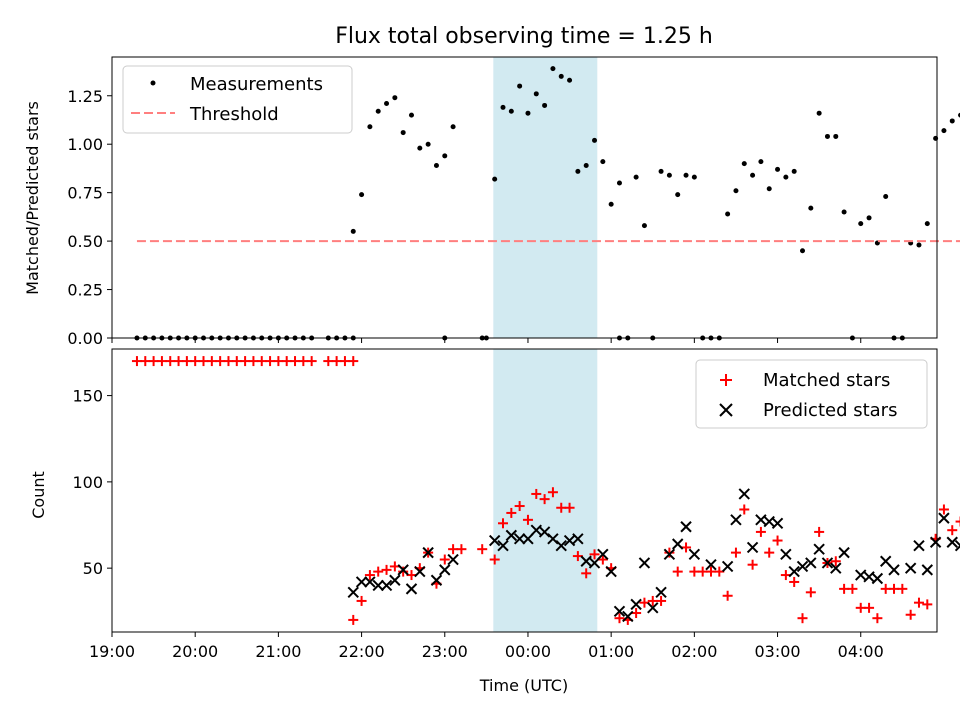  What do you see at coordinates (153, 83) in the screenshot?
I see `legend-measurements-marker` at bounding box center [153, 83].